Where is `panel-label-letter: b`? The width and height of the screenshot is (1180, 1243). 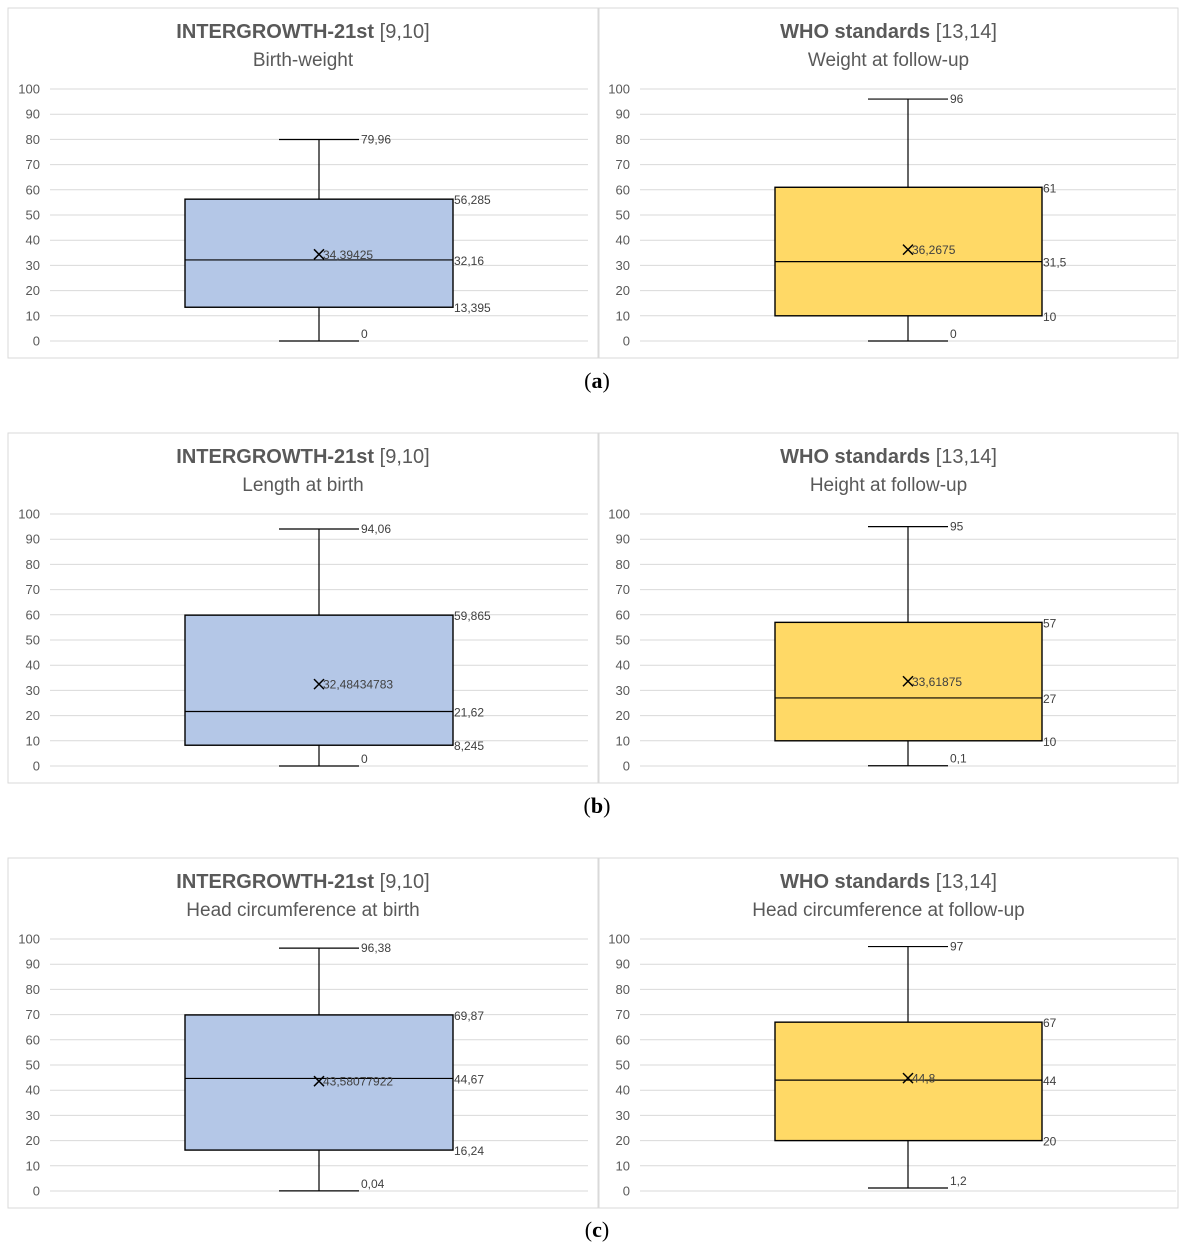
panel-label-letter: b is located at coordinates (597, 805).